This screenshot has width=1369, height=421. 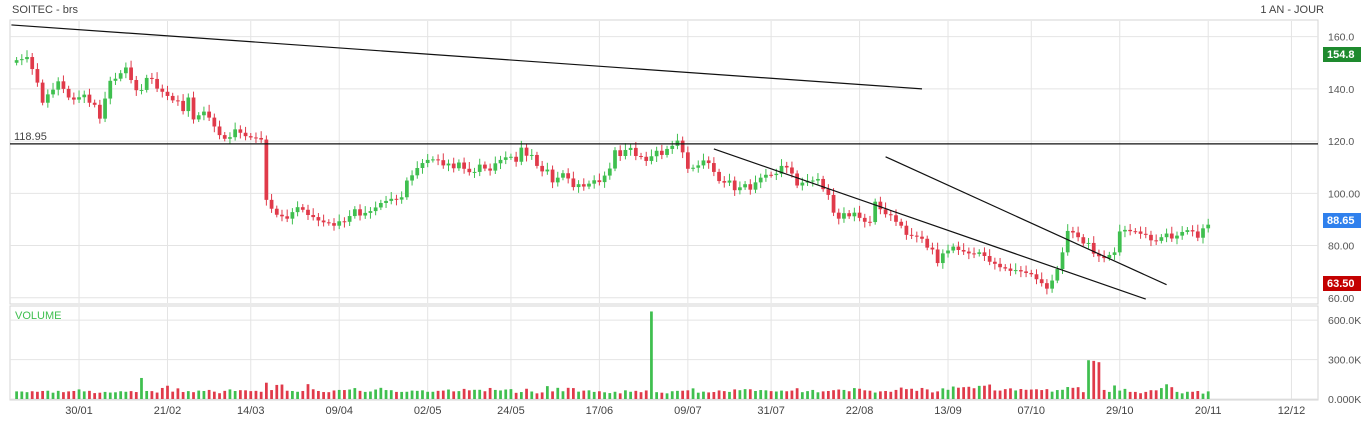 What do you see at coordinates (339, 411) in the screenshot?
I see `x-tick-label: 09/04` at bounding box center [339, 411].